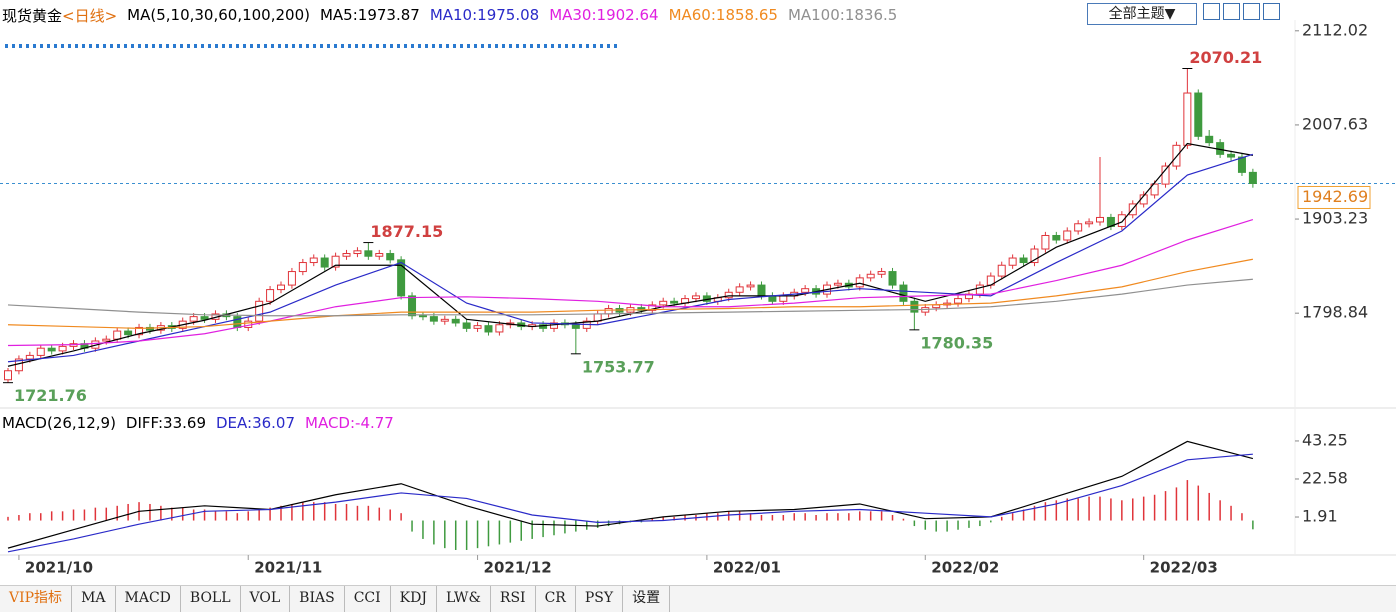 This screenshot has width=1396, height=613. What do you see at coordinates (368, 599) in the screenshot?
I see `indicator-tab: CCI` at bounding box center [368, 599].